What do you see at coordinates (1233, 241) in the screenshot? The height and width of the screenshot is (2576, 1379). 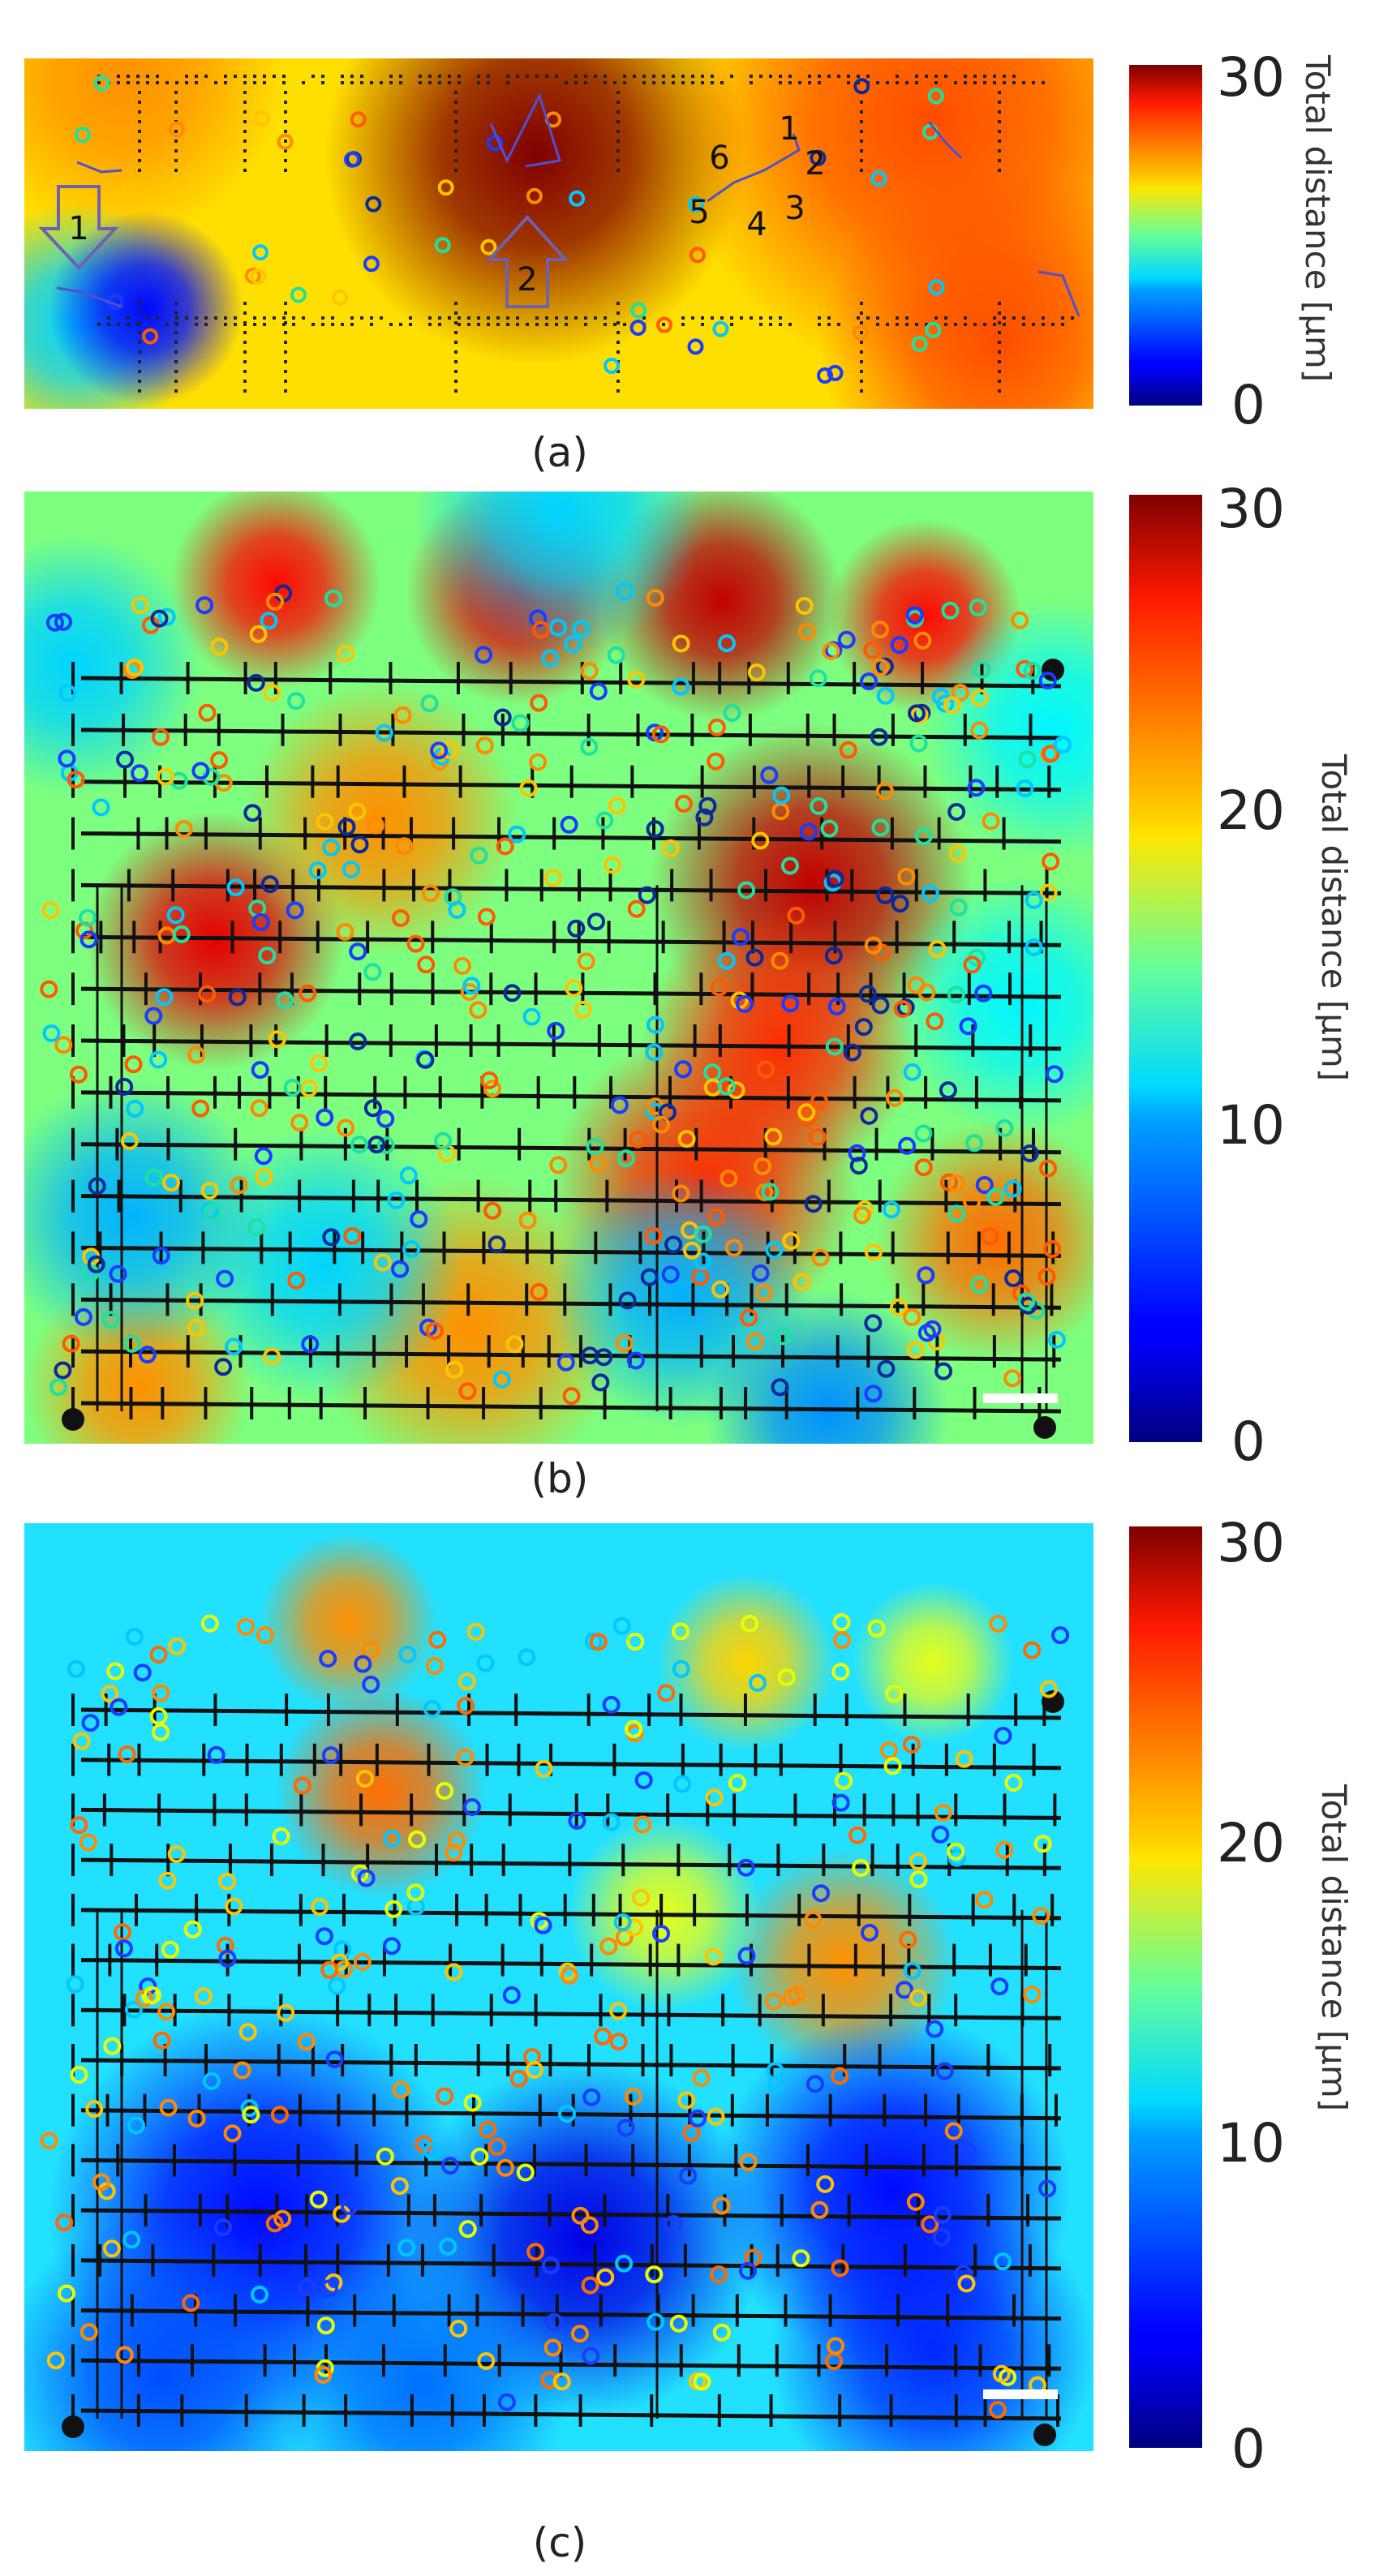 I see `colorbar-a: 30 0 Total distance [µm]` at bounding box center [1233, 241].